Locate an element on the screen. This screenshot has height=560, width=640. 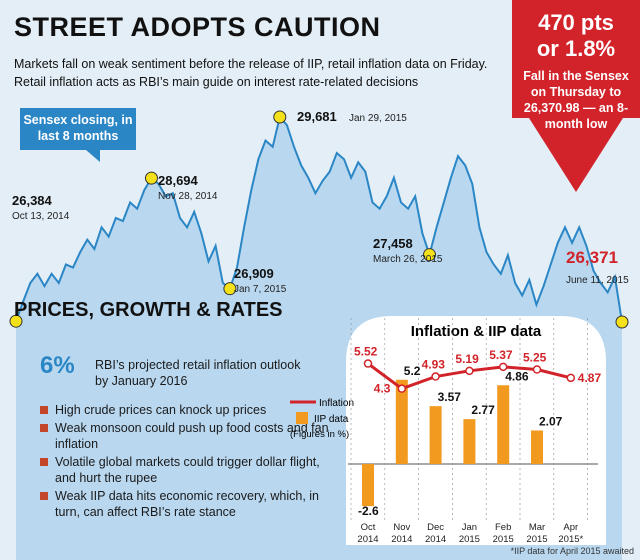
iip-category-label: Mar is located at coordinates (537, 527).